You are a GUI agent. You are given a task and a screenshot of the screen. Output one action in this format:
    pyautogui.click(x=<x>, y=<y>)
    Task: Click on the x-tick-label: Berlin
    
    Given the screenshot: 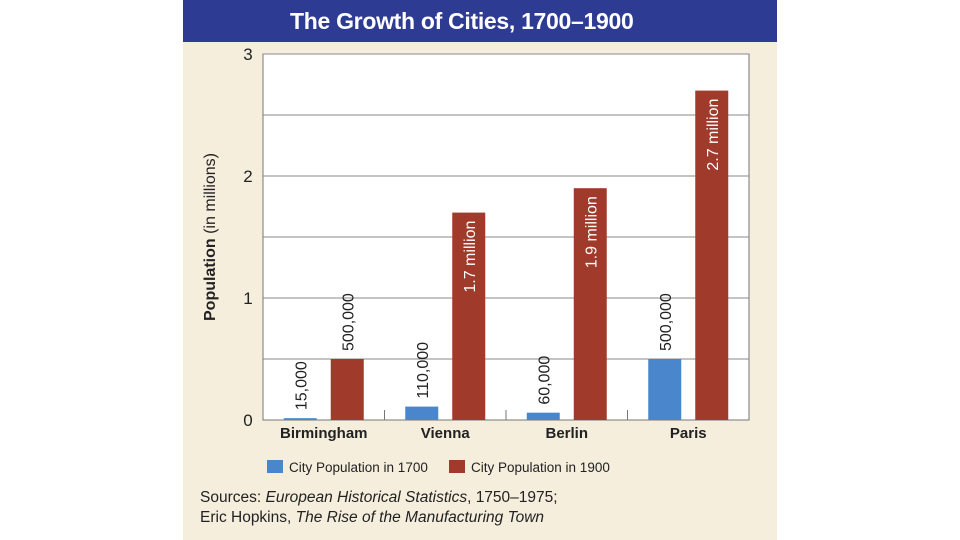 What is the action you would take?
    pyautogui.click(x=566, y=433)
    